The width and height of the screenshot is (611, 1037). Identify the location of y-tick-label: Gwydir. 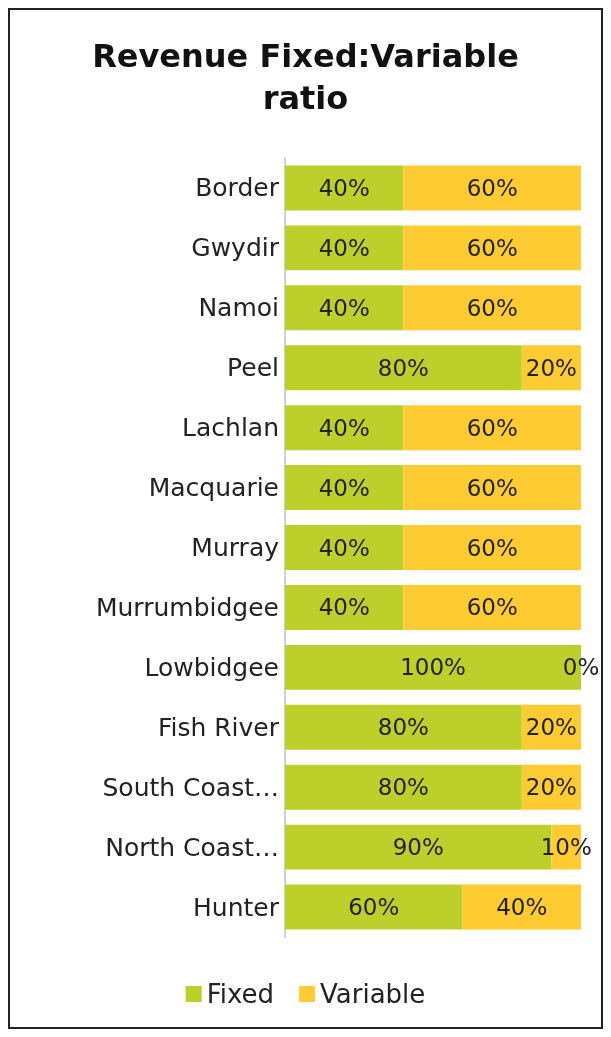
(235, 248).